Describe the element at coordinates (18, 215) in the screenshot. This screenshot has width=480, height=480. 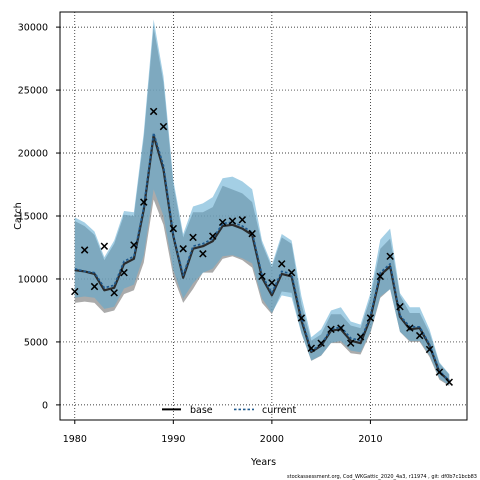
I see `y-axis-title: Catch` at that location.